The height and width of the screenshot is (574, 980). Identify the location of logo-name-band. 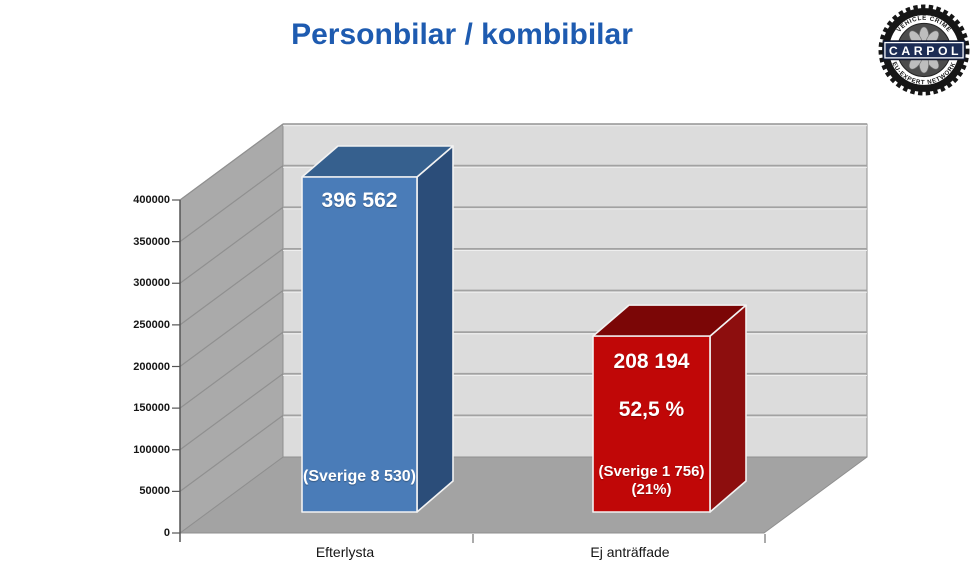
(924, 50).